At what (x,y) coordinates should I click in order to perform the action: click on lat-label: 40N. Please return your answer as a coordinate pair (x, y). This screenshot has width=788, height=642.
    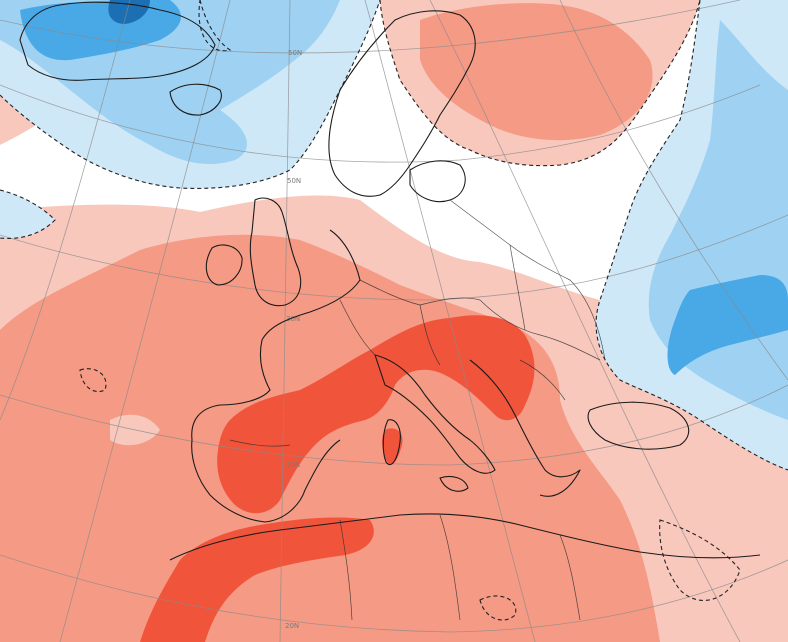
    Looking at the image, I should click on (293, 465).